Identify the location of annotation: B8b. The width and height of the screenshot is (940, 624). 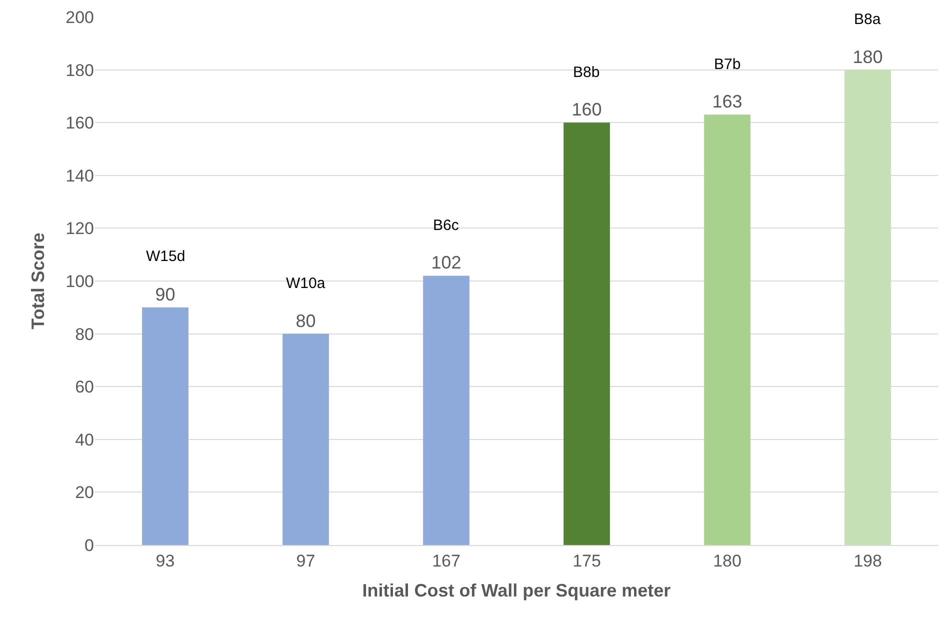
(586, 72).